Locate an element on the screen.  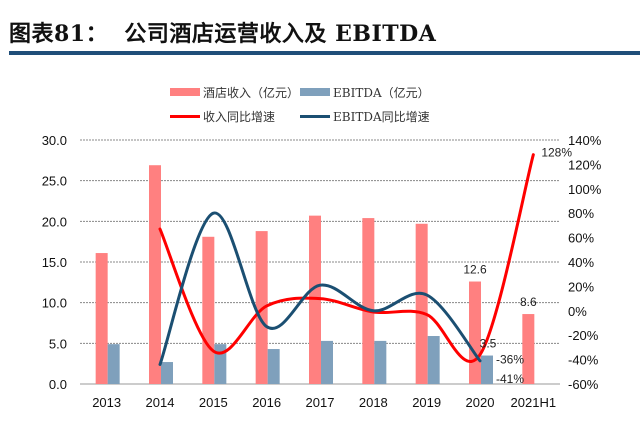
right-axis-tick: 120% is located at coordinates (585, 164).